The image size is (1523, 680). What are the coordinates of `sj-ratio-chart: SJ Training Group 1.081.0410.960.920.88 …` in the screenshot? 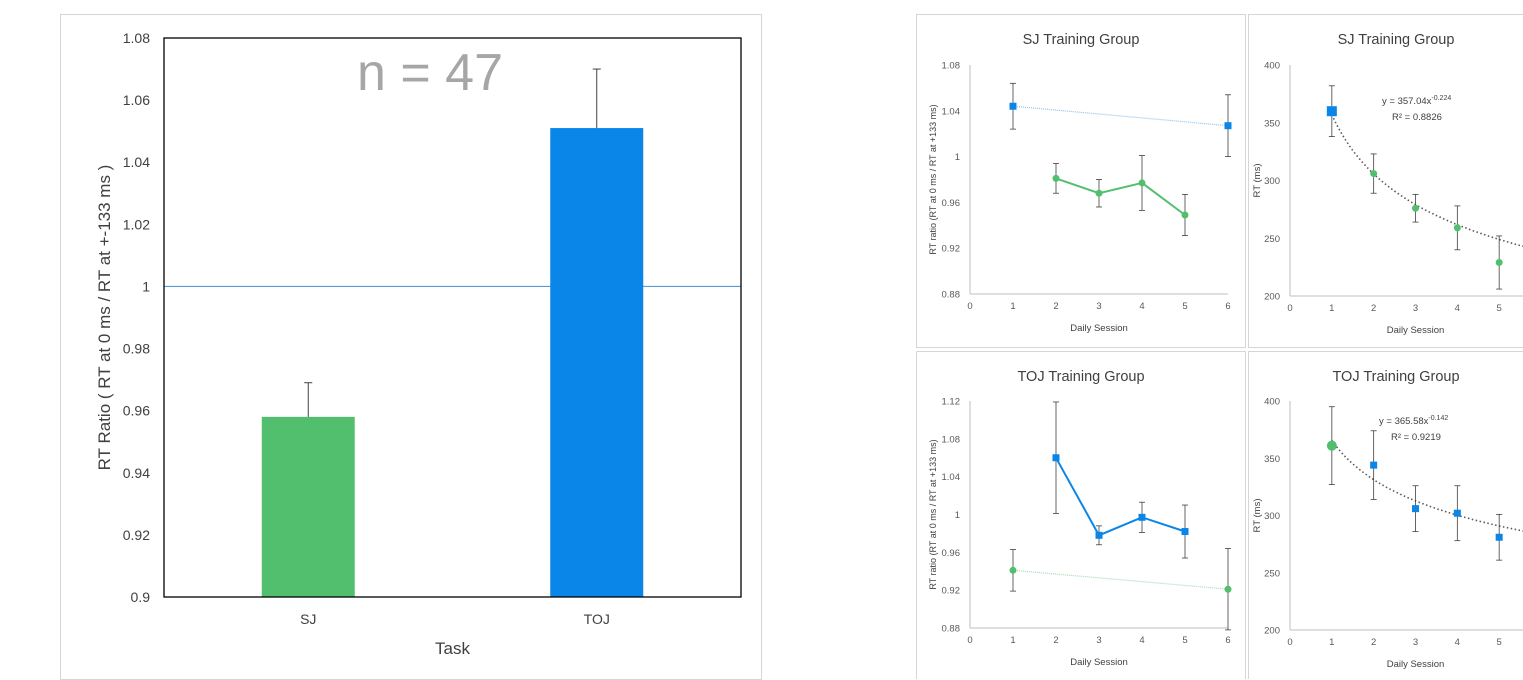 It's located at (1081, 181).